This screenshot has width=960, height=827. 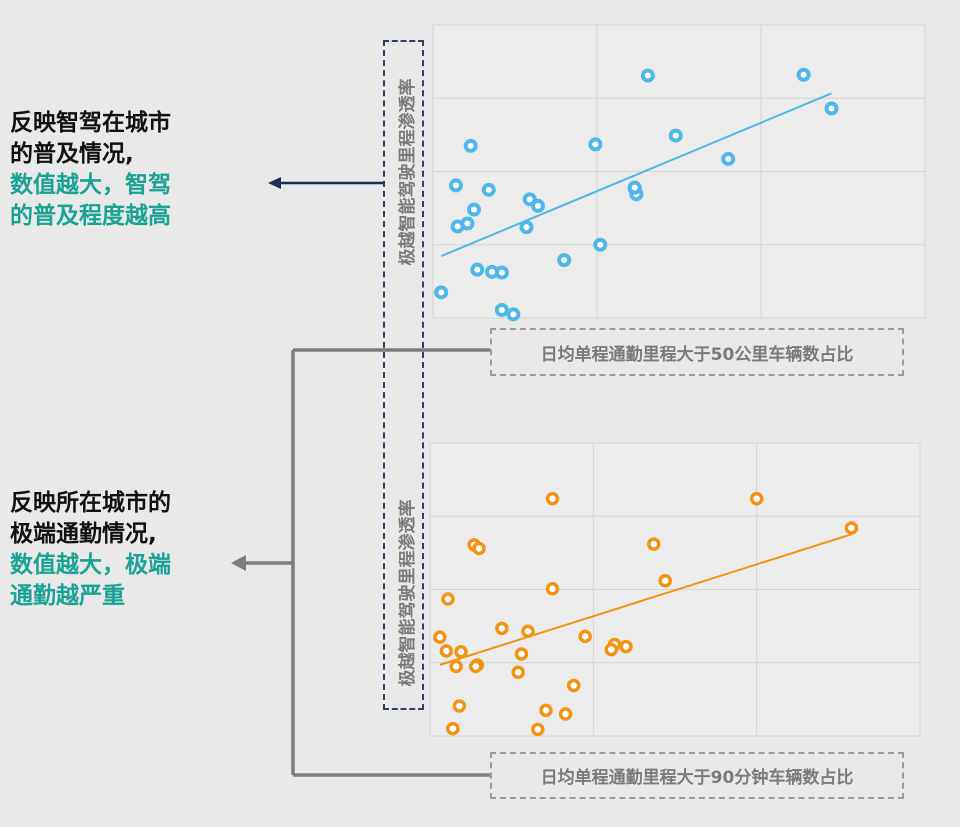 I want to click on note-top-line4: 的普及程度越高, so click(x=90, y=216).